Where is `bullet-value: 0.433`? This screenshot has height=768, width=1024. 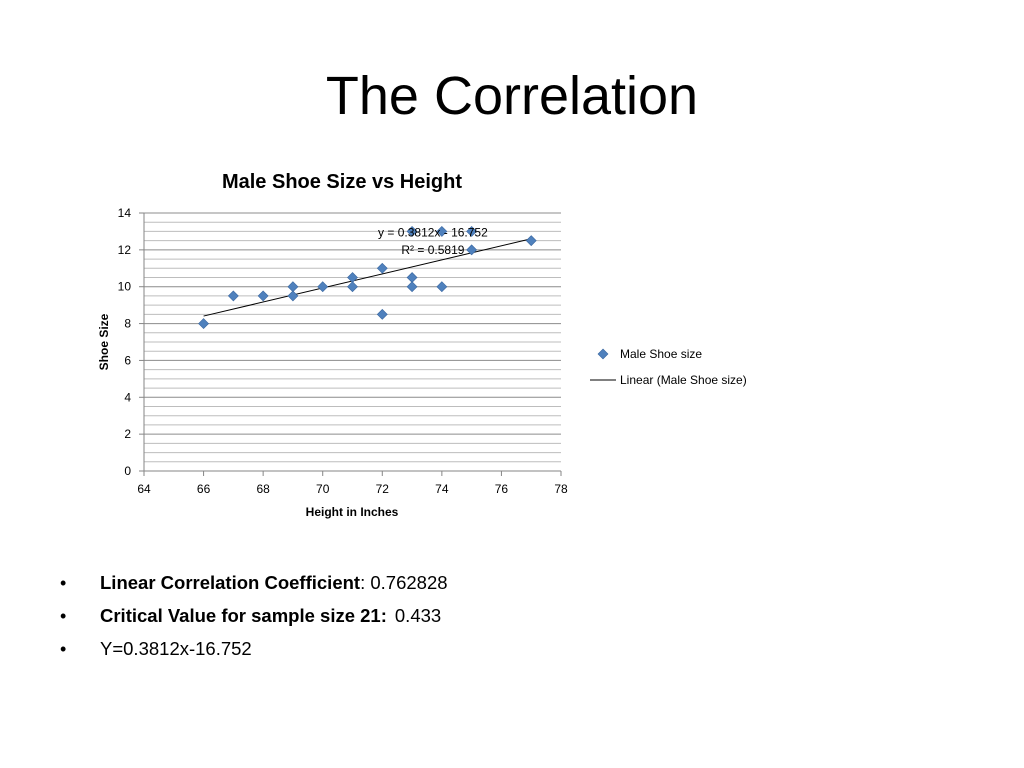
bullet-value: 0.433 is located at coordinates (418, 615).